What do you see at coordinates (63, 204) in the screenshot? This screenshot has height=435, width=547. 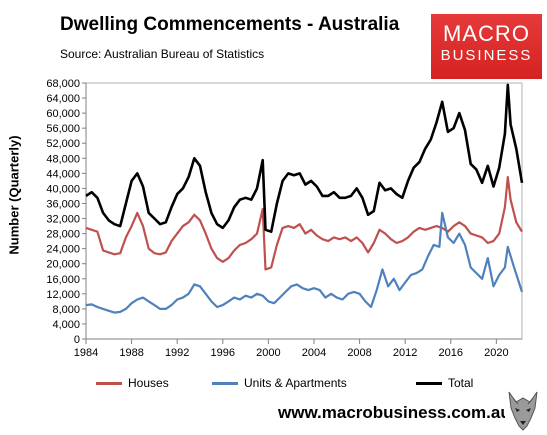 I see `y-tick-label: 36,000` at bounding box center [63, 204].